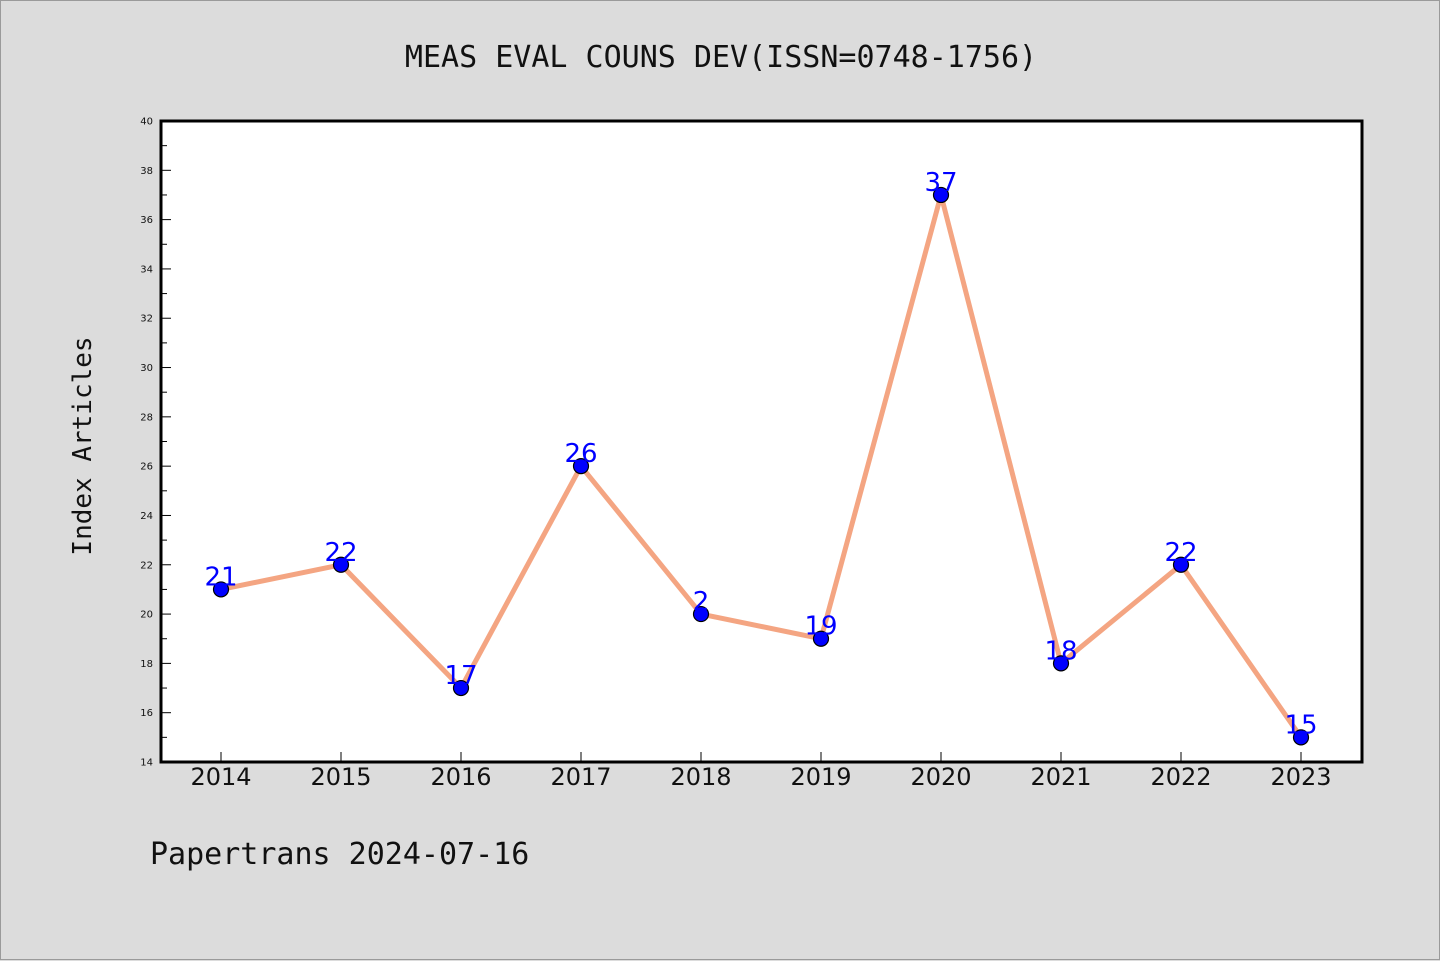  I want to click on x-tick-label: 2019, so click(820, 777).